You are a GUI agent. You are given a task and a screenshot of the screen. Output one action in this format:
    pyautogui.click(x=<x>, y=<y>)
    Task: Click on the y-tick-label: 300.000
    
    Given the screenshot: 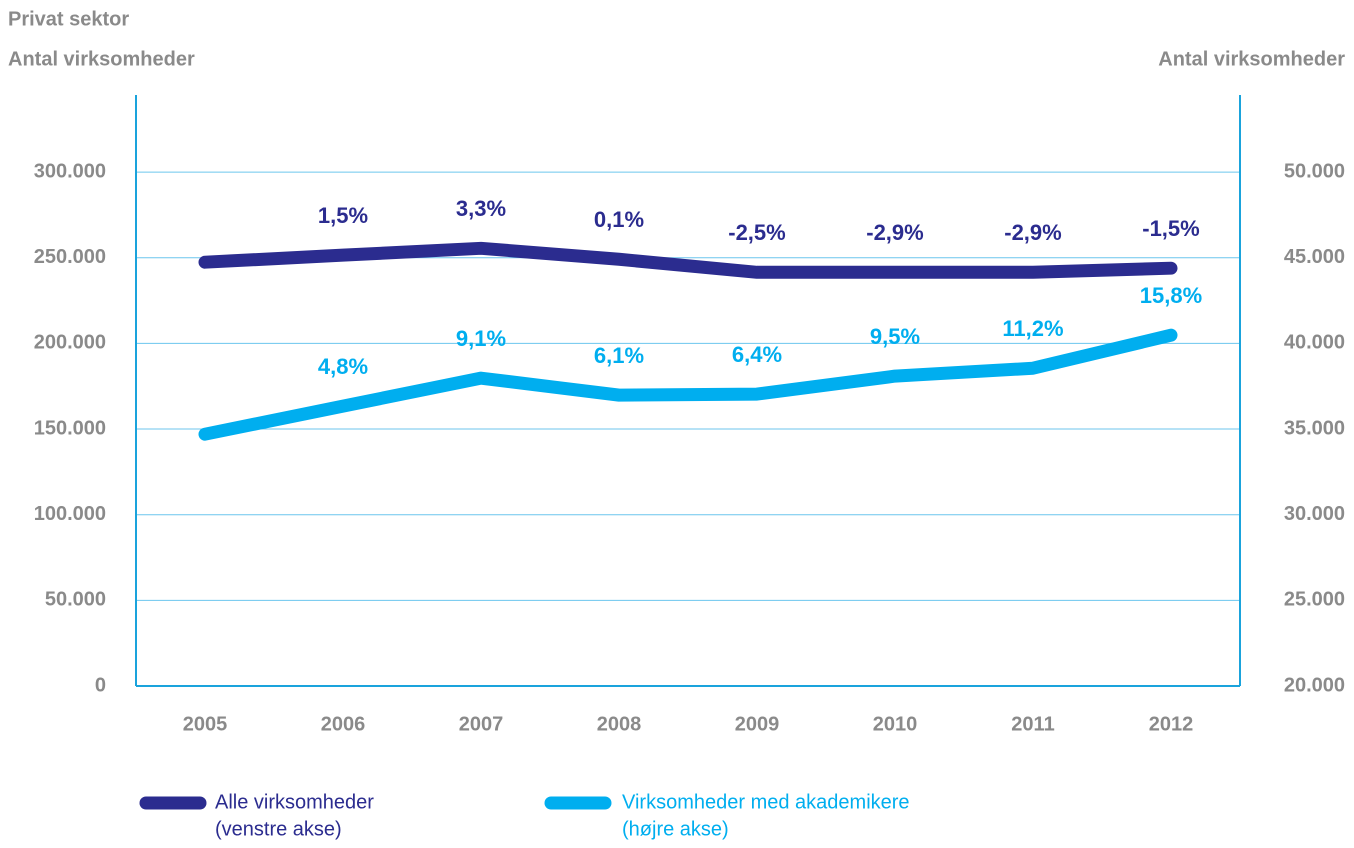 What is the action you would take?
    pyautogui.click(x=70, y=171)
    